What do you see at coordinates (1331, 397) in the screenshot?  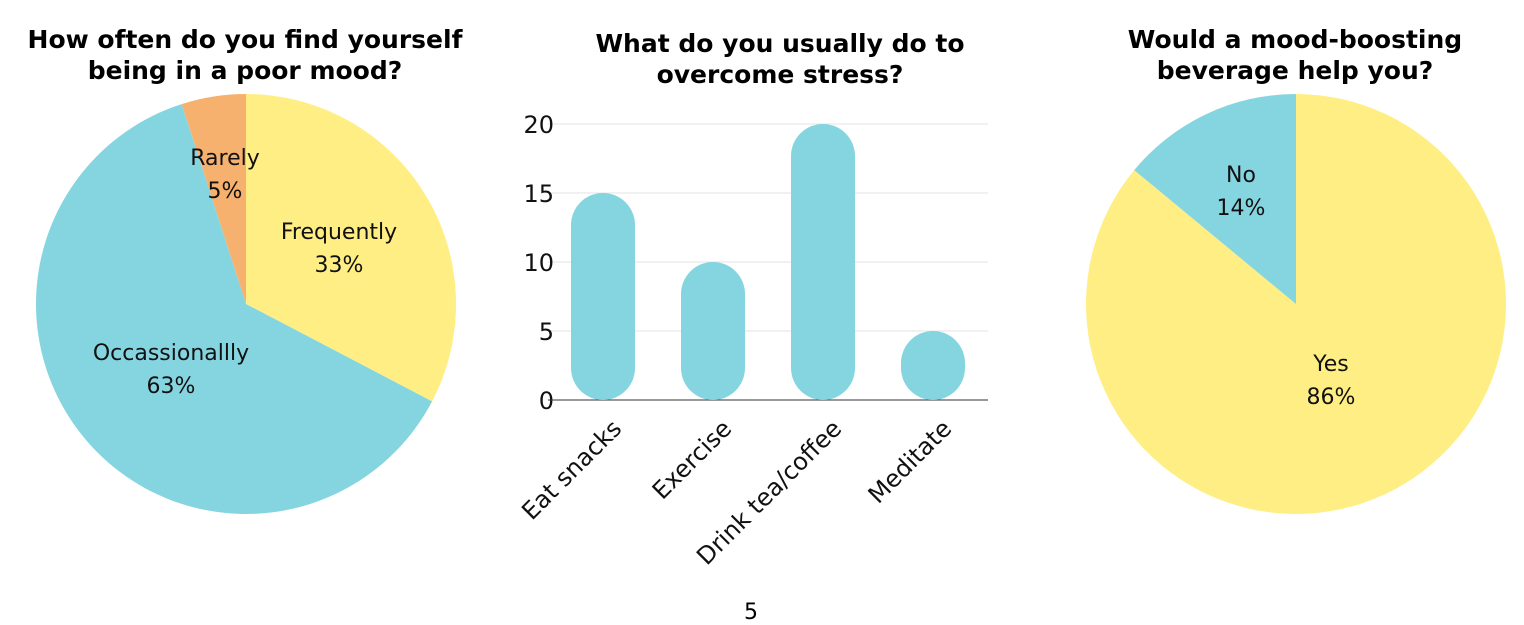 I see `slice-value-yes: 86%` at bounding box center [1331, 397].